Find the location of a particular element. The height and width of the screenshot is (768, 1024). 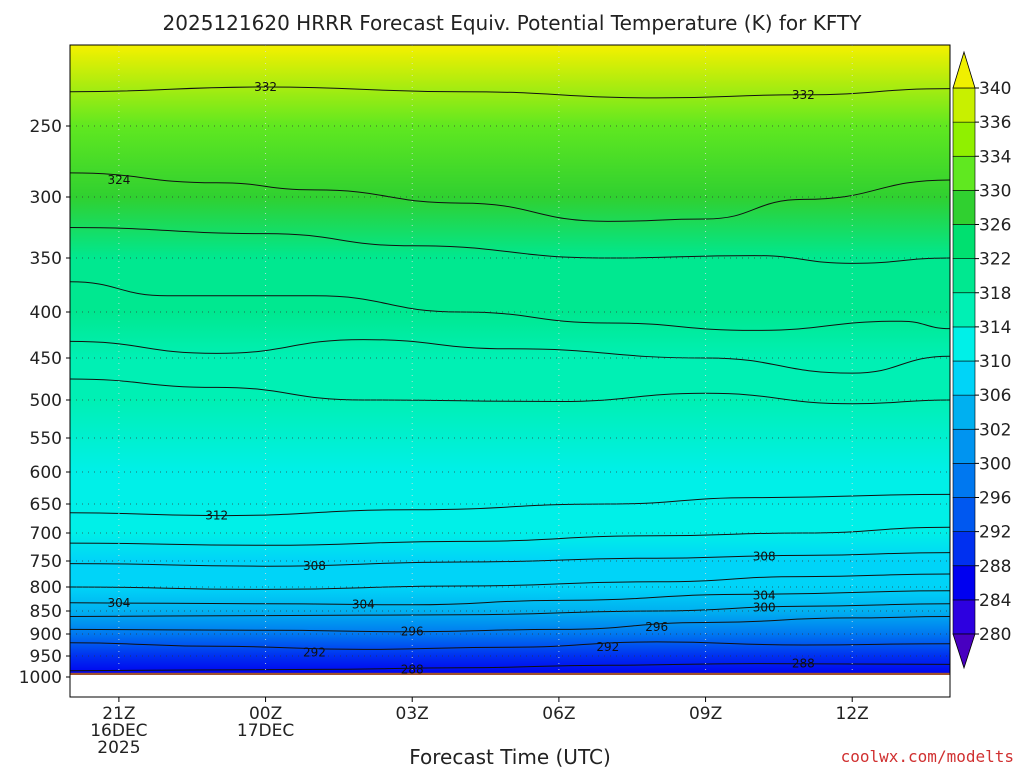

y-tick-label-700: 700 is located at coordinates (46, 534).